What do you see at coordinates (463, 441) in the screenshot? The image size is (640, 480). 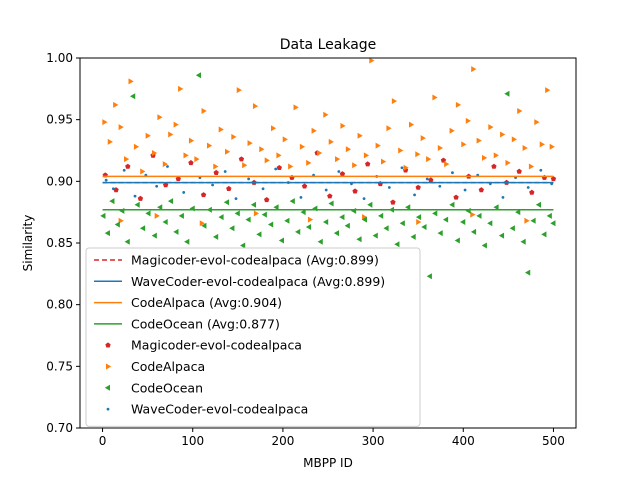 I see `x-tick-label: 400` at bounding box center [463, 441].